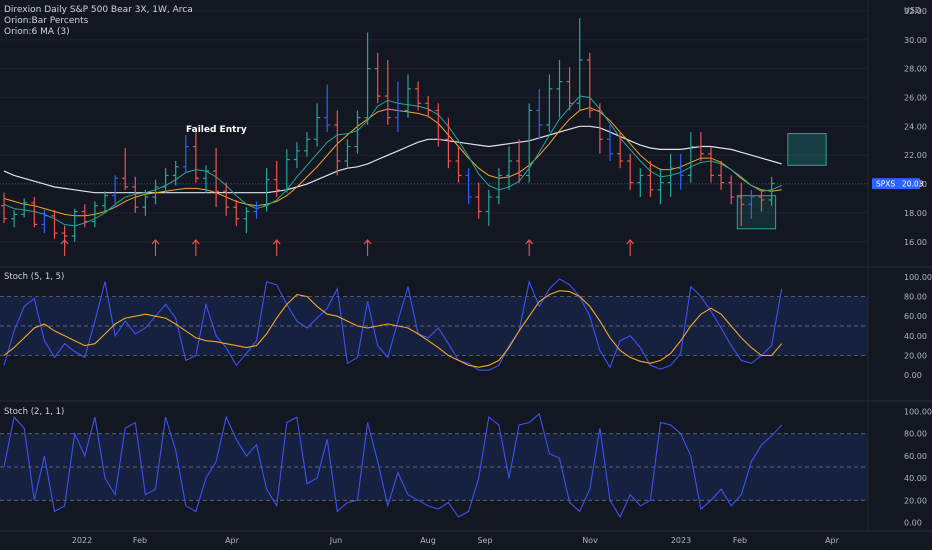 The height and width of the screenshot is (550, 932). Describe the element at coordinates (336, 540) in the screenshot. I see `time-axis-label: Jun` at that location.